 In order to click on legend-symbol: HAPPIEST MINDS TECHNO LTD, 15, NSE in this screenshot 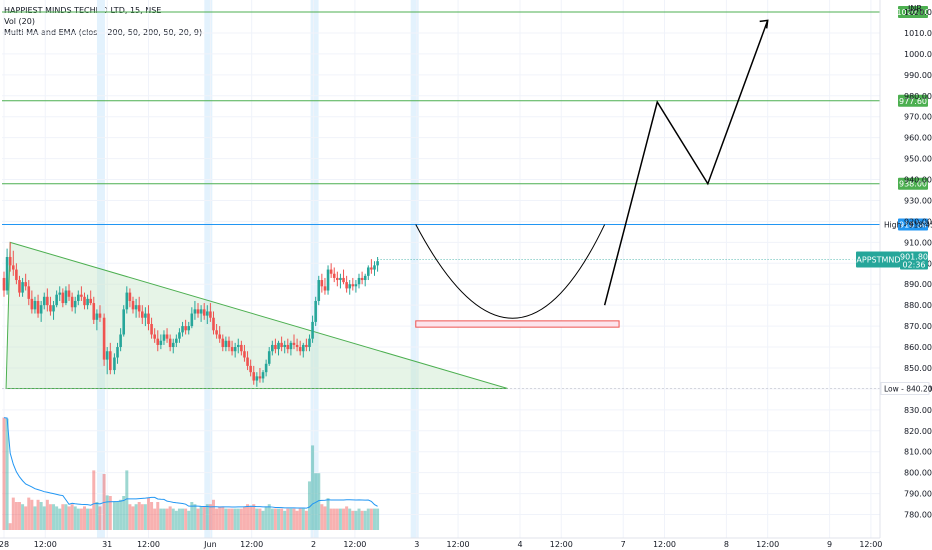, I will do `click(83, 10)`.